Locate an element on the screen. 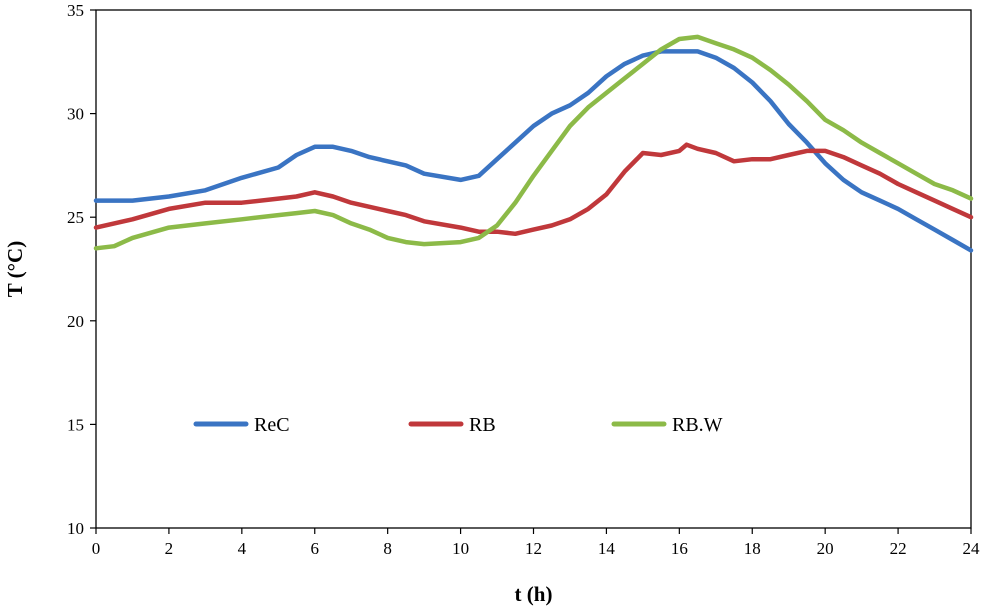 The width and height of the screenshot is (987, 608). legend-label: RB.W is located at coordinates (697, 425).